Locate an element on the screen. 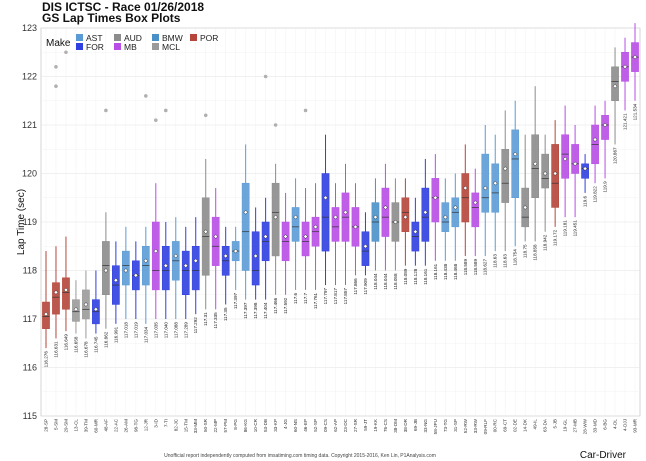 Image resolution: width=646 pixels, height=461 pixels. min-lap-label: 116.745 is located at coordinates (95, 344).